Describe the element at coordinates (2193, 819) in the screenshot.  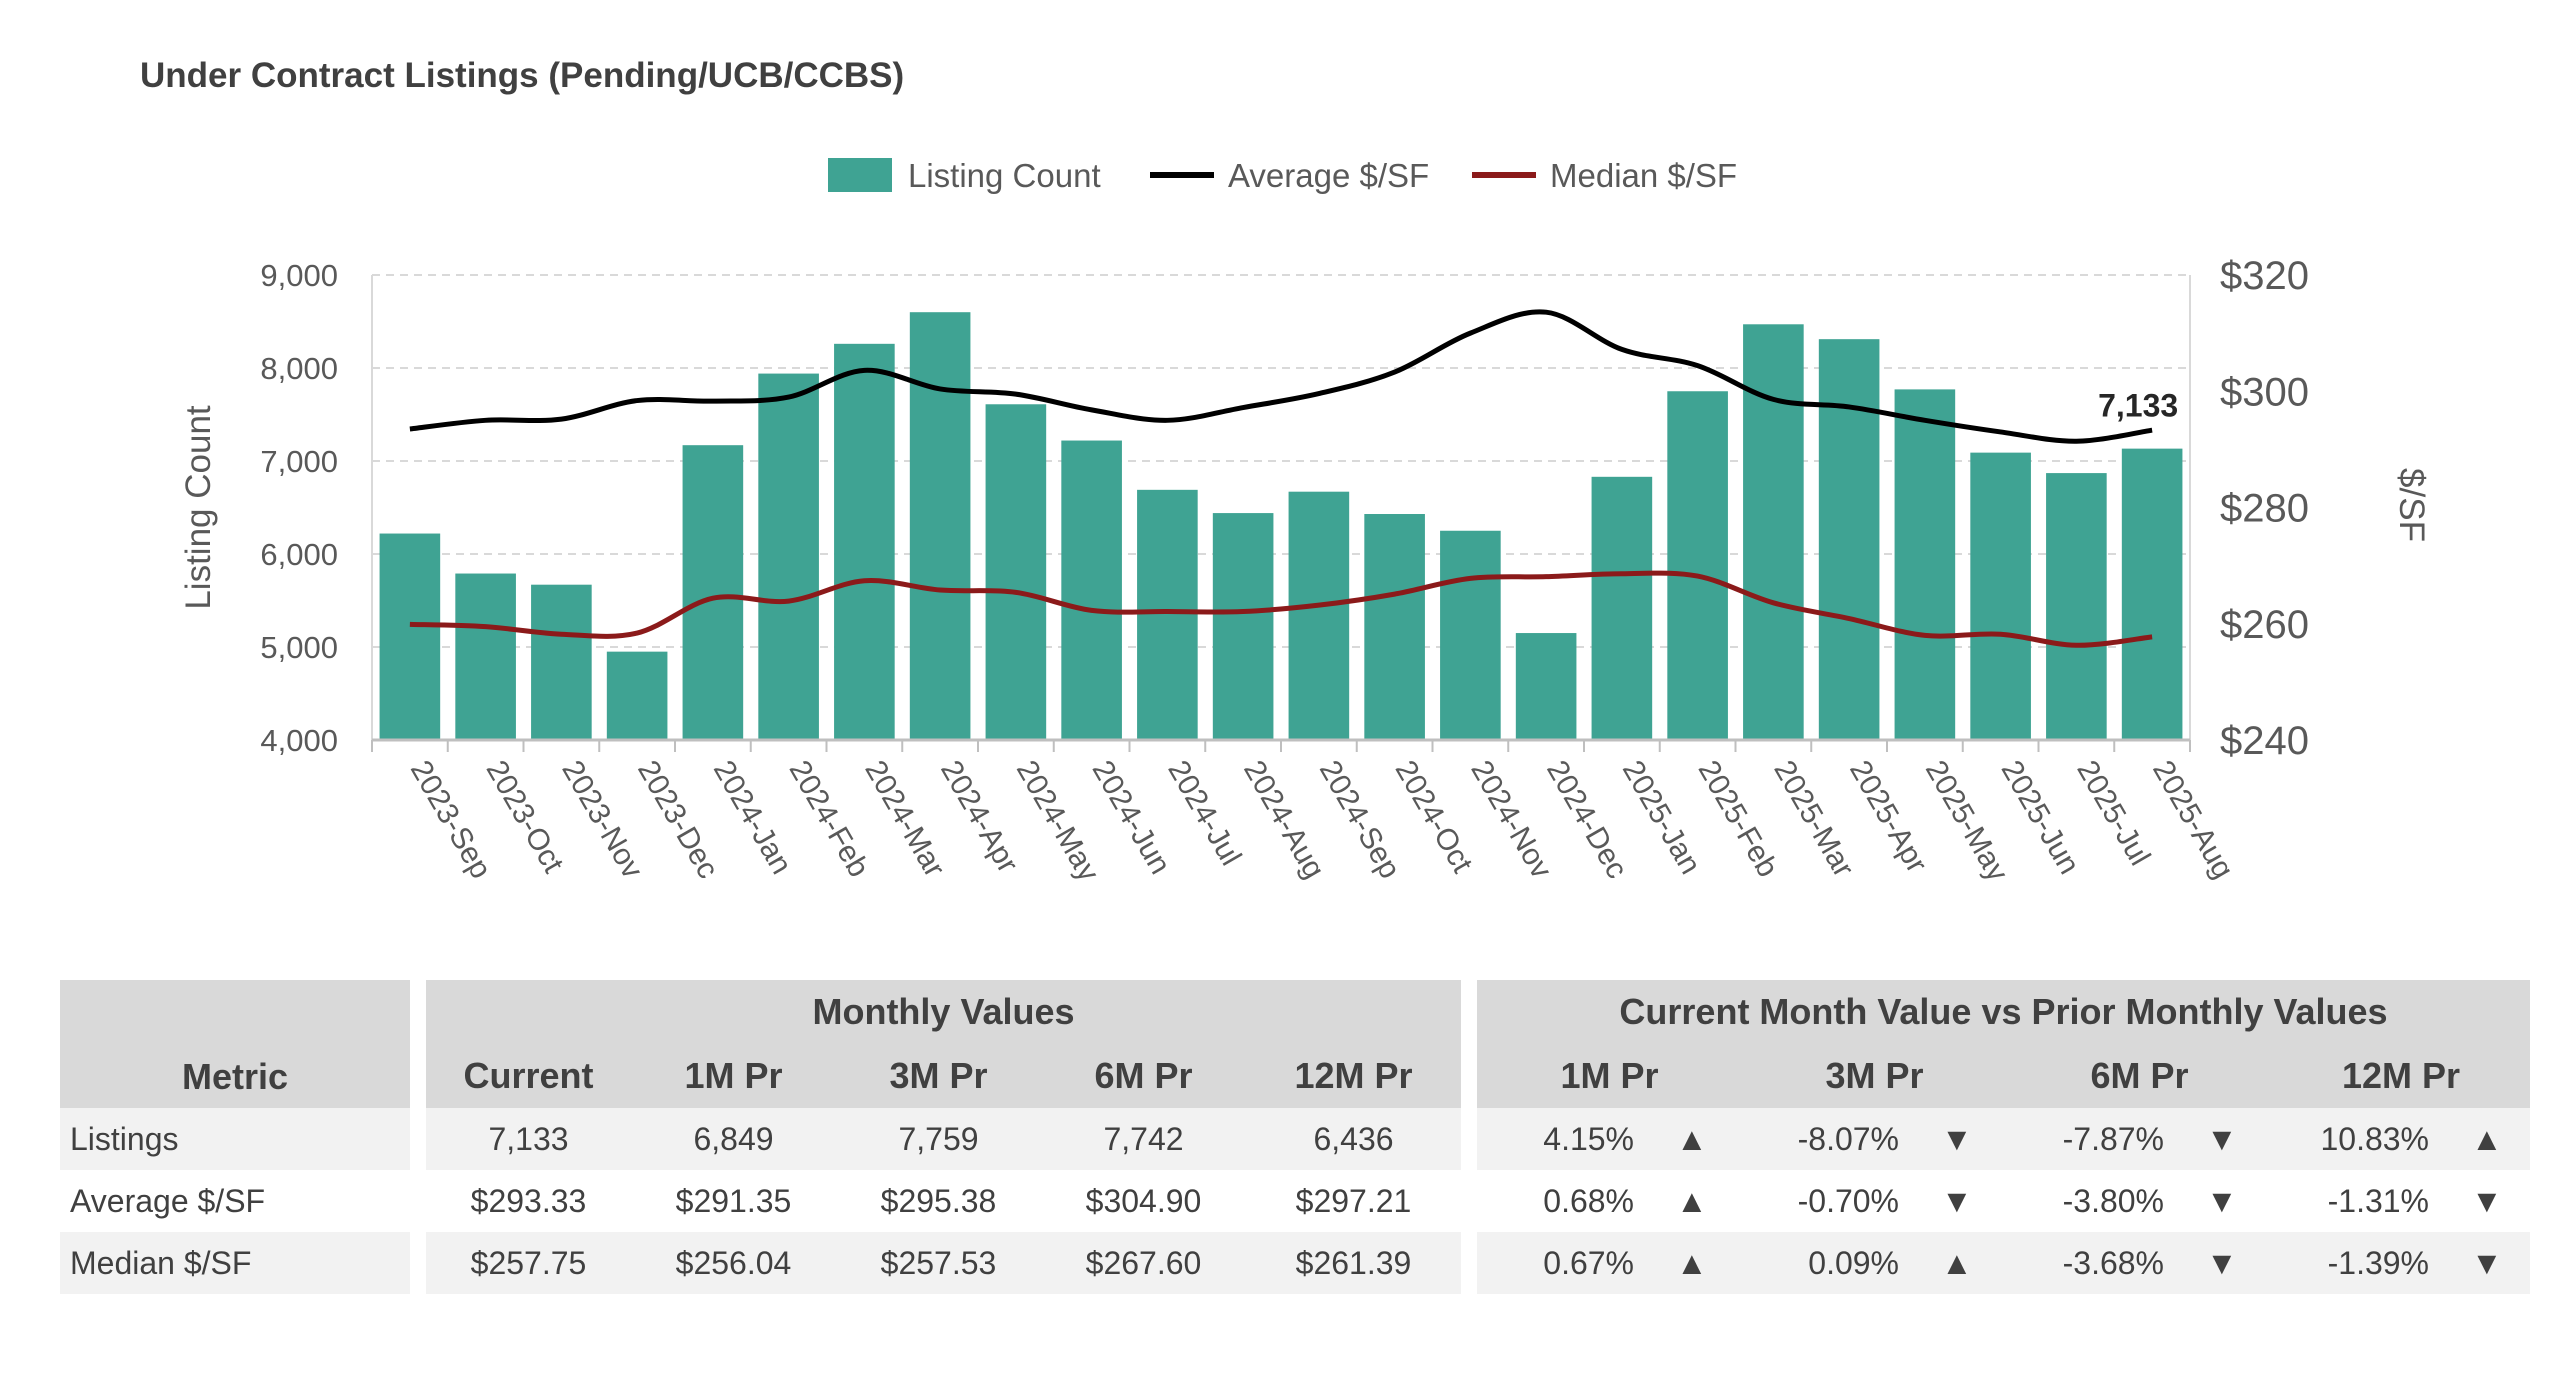
I see `x-tick-label: 2025-Aug` at that location.